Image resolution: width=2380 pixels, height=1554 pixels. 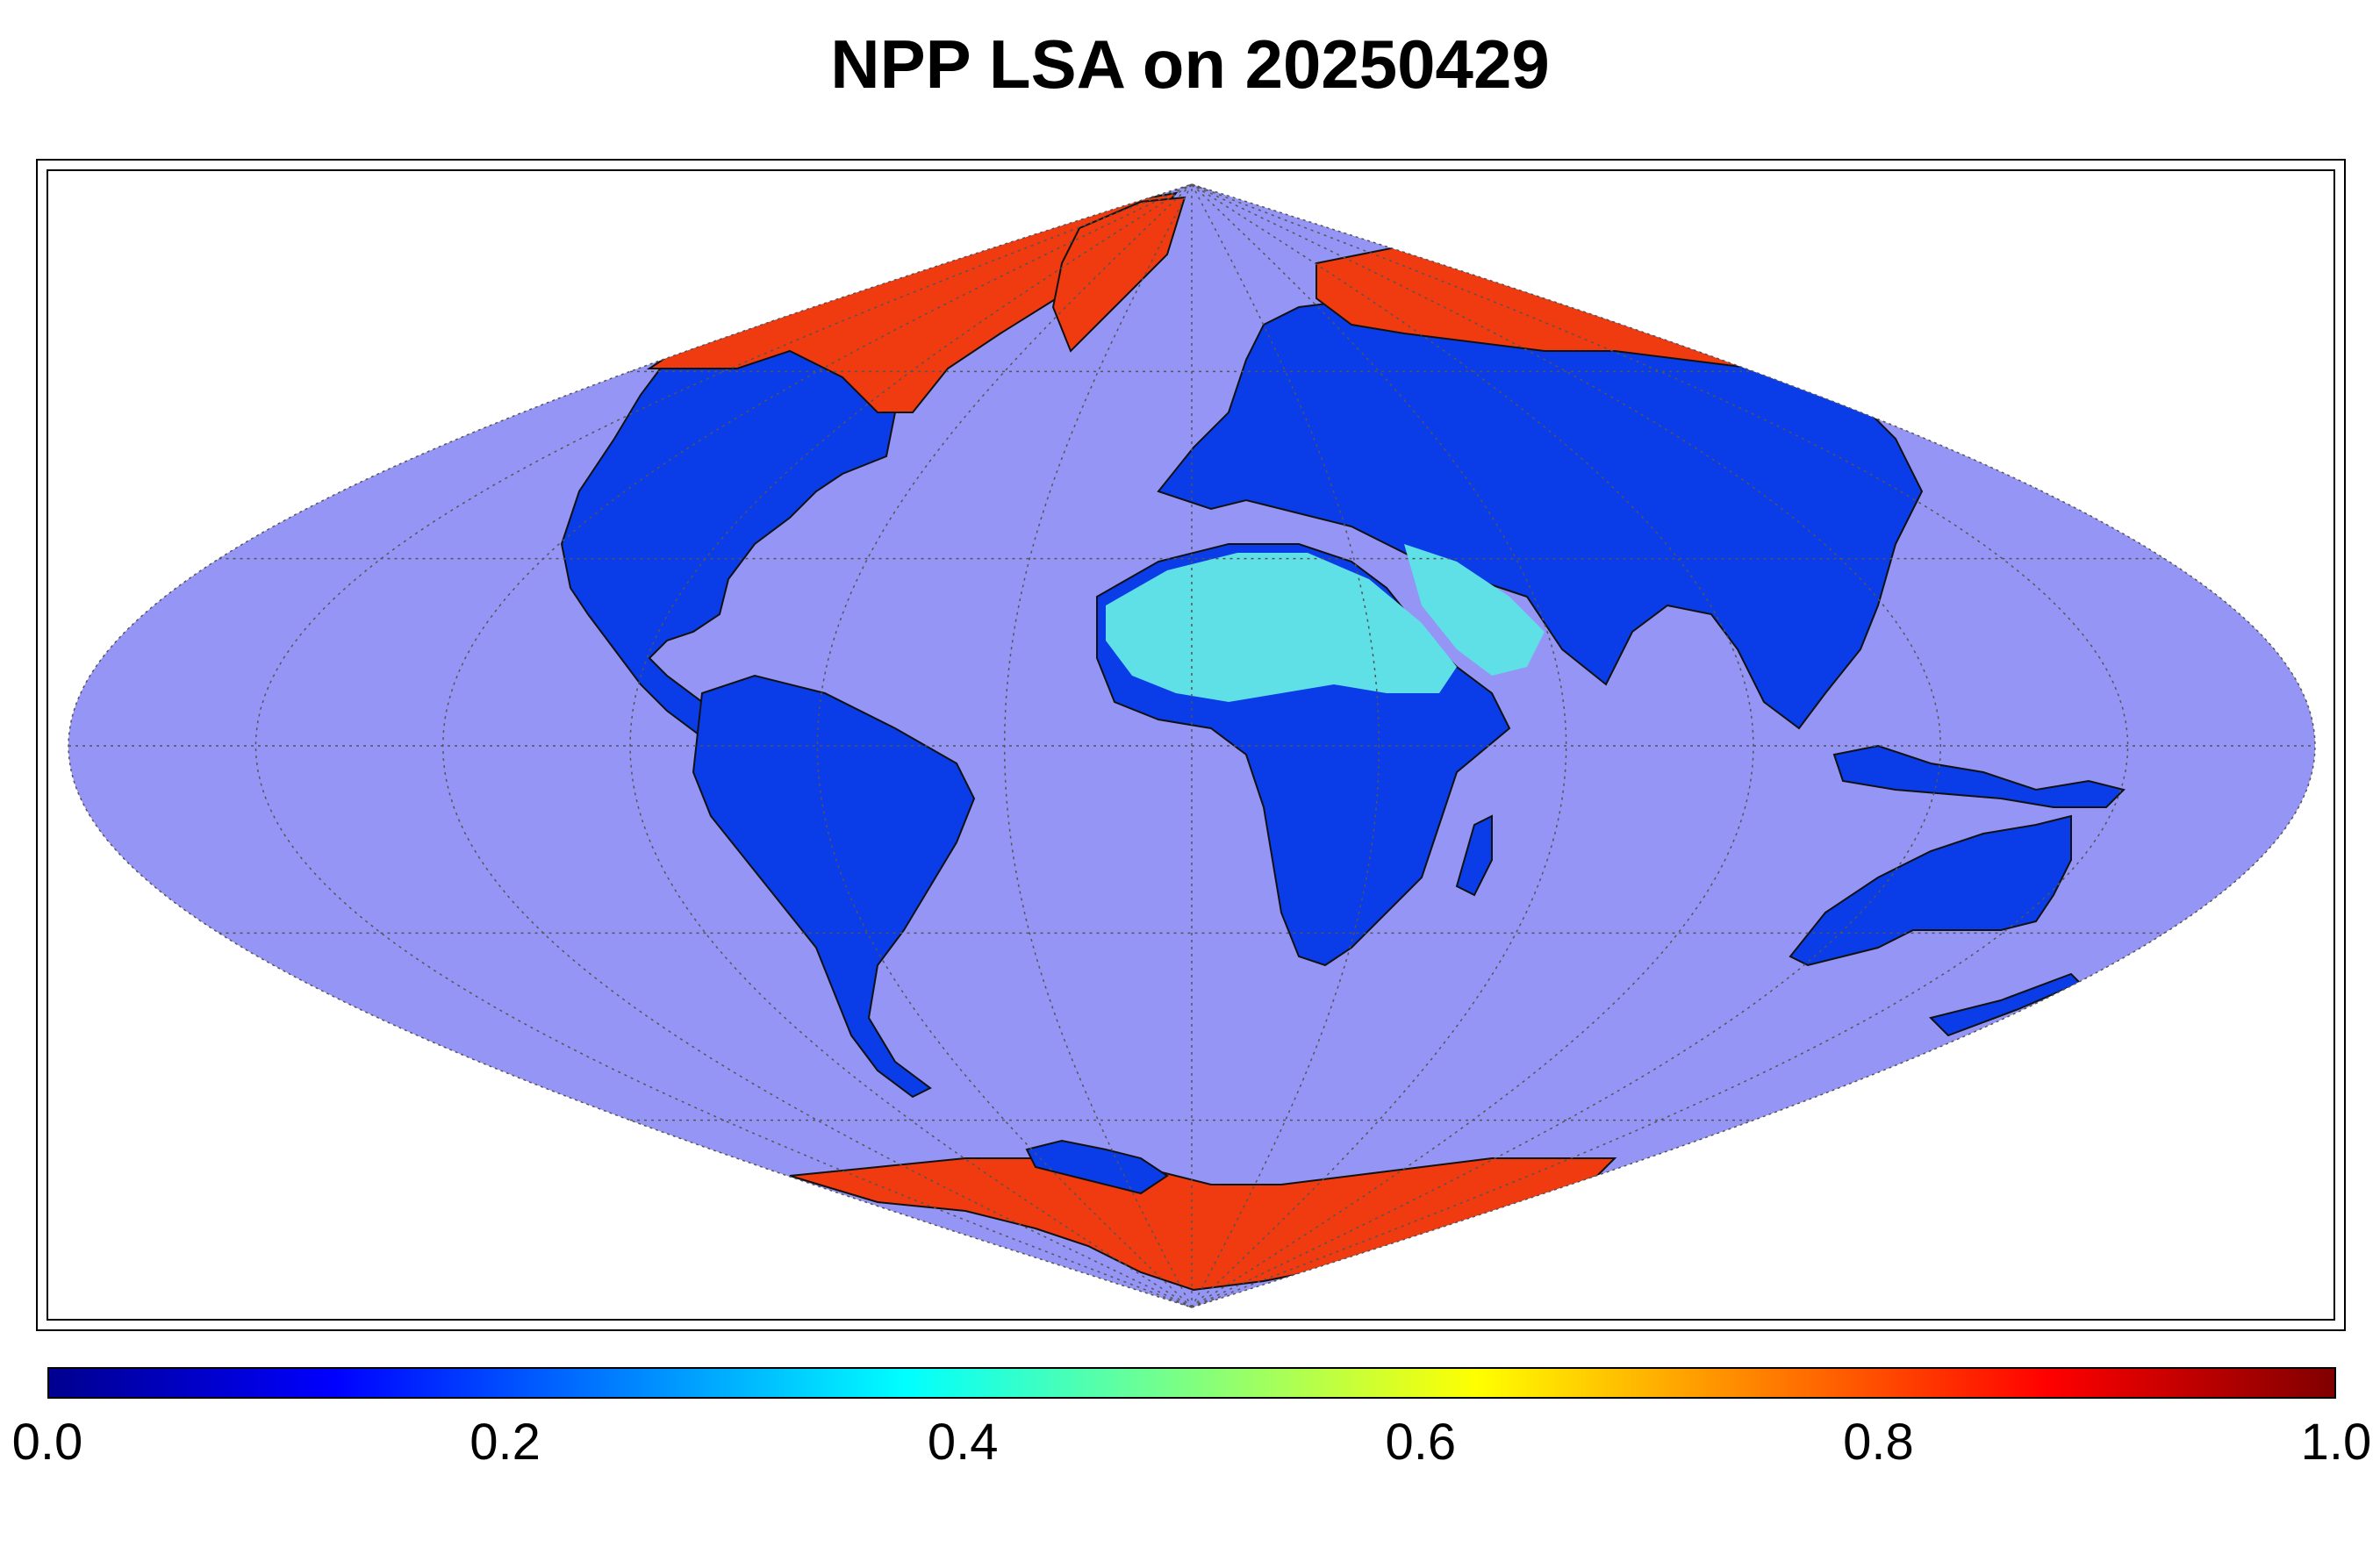 I want to click on colorbar-tick-label: 0.6, so click(x=1421, y=1442).